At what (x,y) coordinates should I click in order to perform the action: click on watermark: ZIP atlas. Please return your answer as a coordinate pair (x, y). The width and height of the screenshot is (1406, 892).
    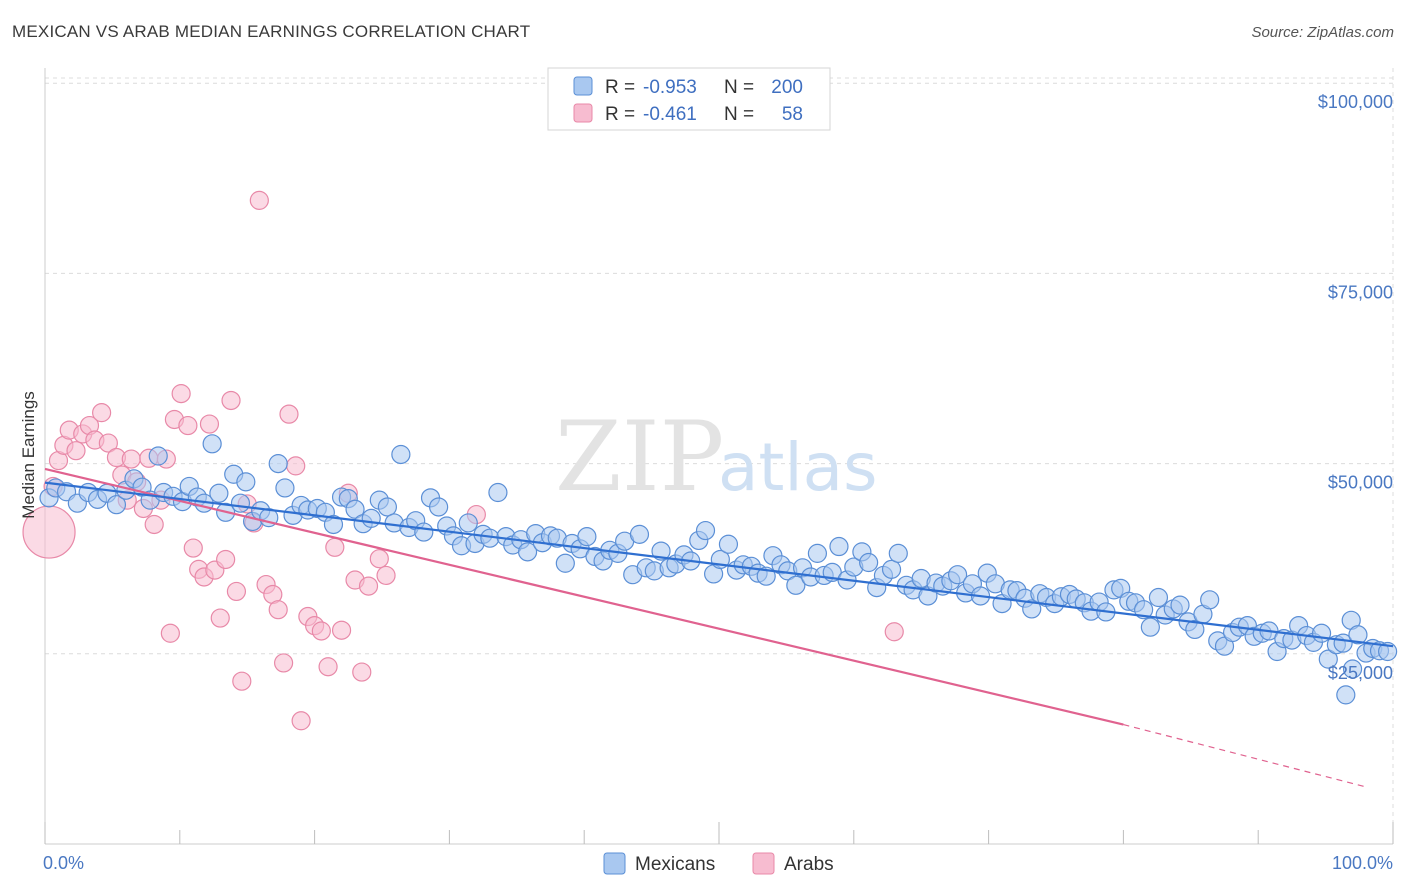
    Looking at the image, I should click on (716, 457).